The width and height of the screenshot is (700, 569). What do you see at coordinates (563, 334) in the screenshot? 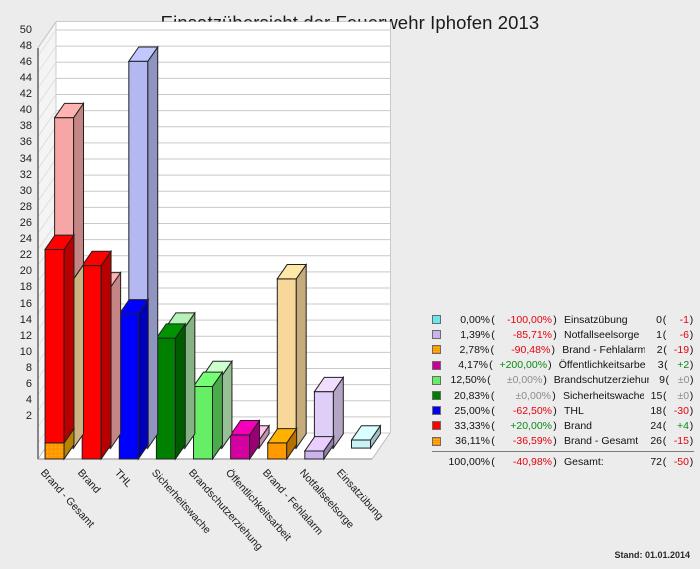
I see `legend-row: 1,39%(-85,71%) Notfallseelsorge 1(-6)` at bounding box center [563, 334].